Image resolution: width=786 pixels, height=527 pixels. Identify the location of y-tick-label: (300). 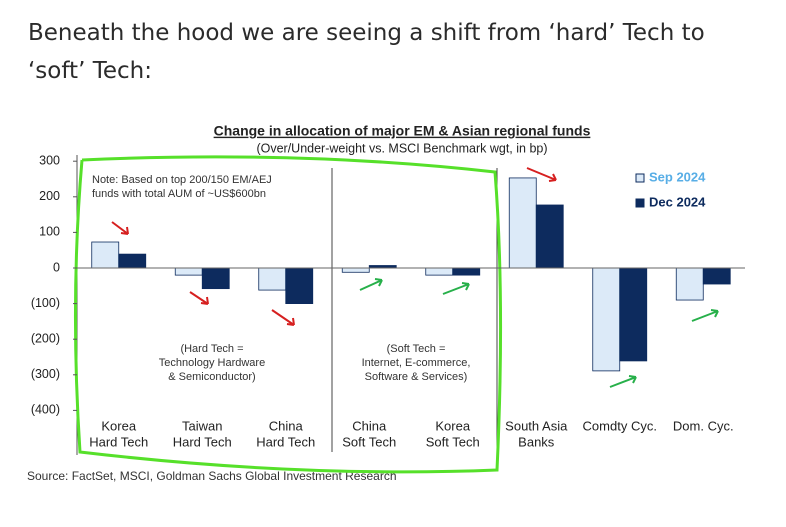
(45, 374).